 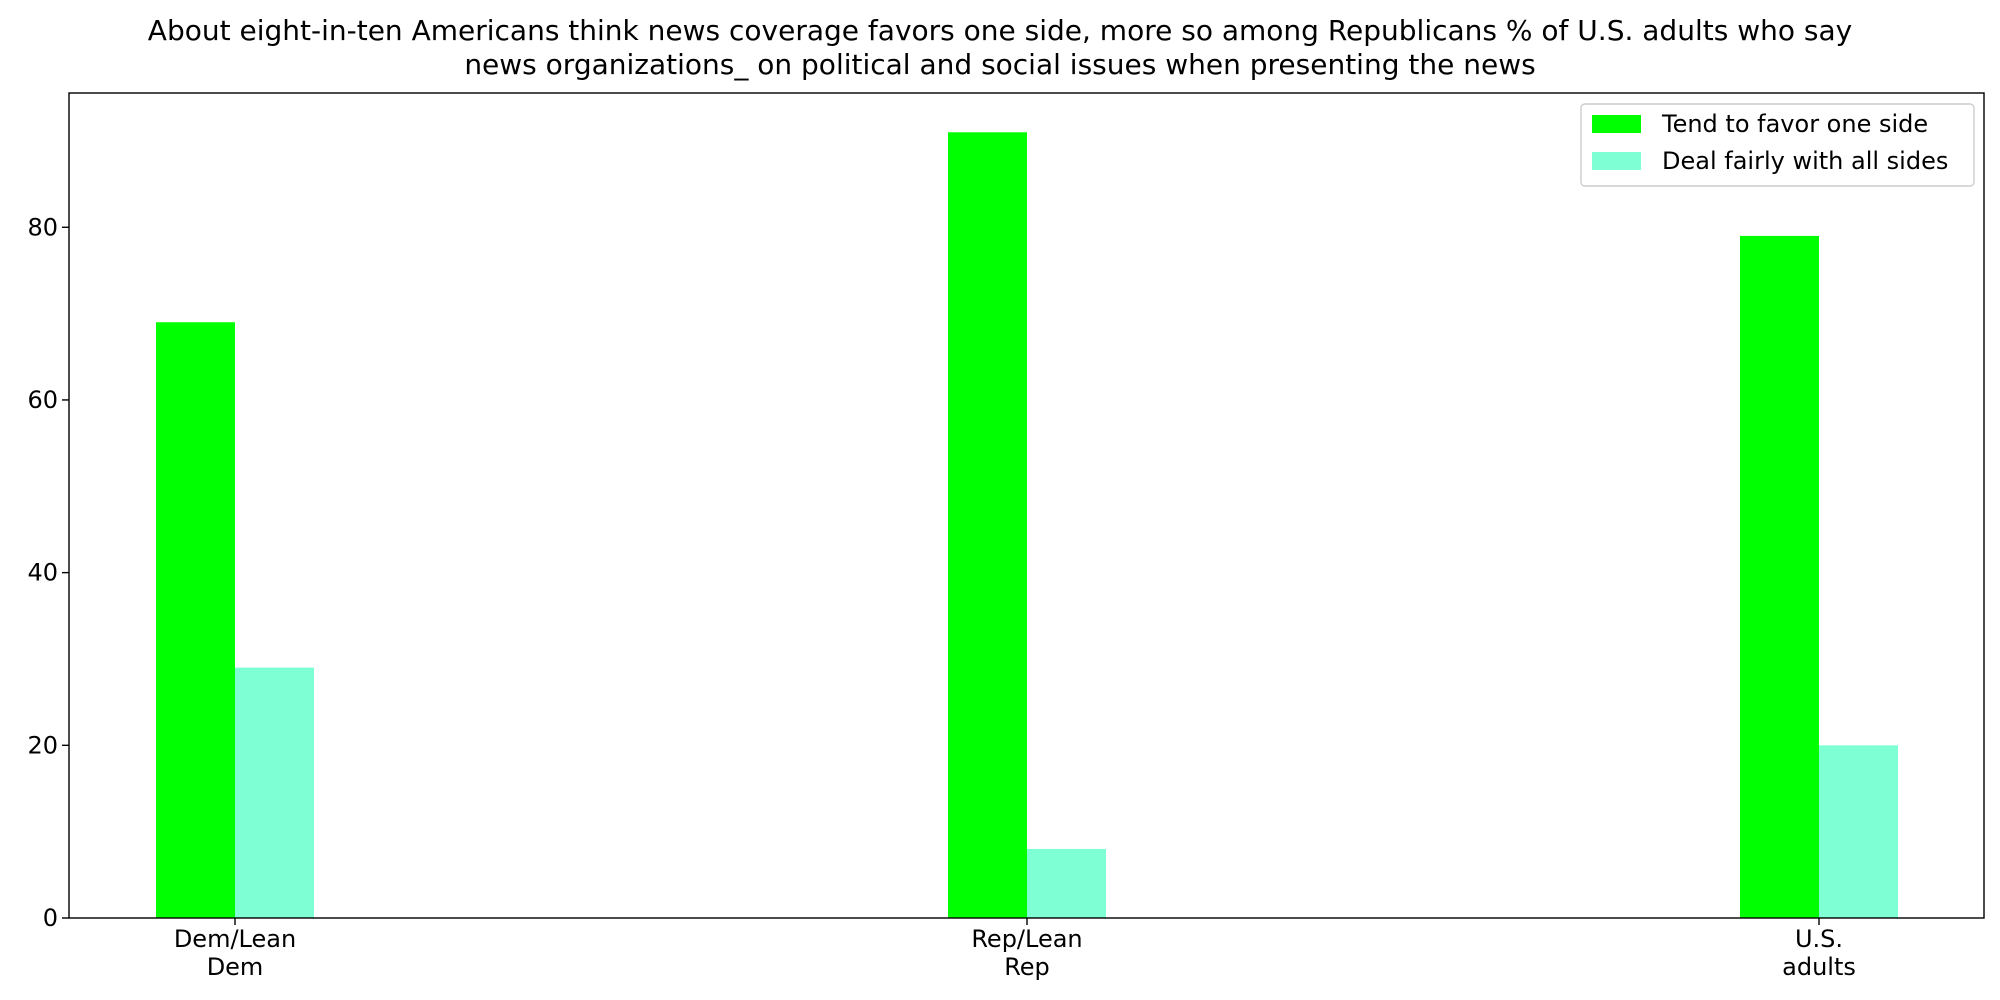 What do you see at coordinates (1805, 161) in the screenshot?
I see `legend-label-2: Deal fairly with all sides` at bounding box center [1805, 161].